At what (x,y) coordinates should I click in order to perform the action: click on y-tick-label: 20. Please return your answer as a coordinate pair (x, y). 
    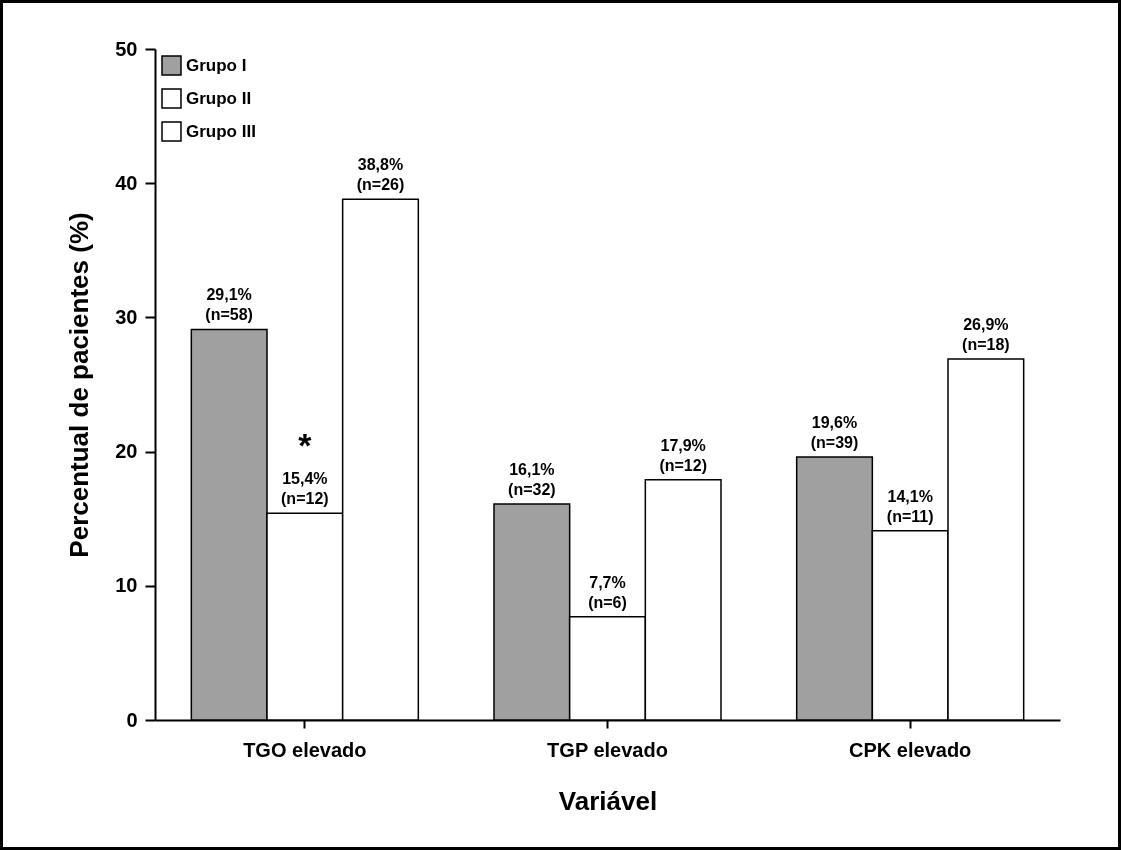
    Looking at the image, I should click on (126, 451).